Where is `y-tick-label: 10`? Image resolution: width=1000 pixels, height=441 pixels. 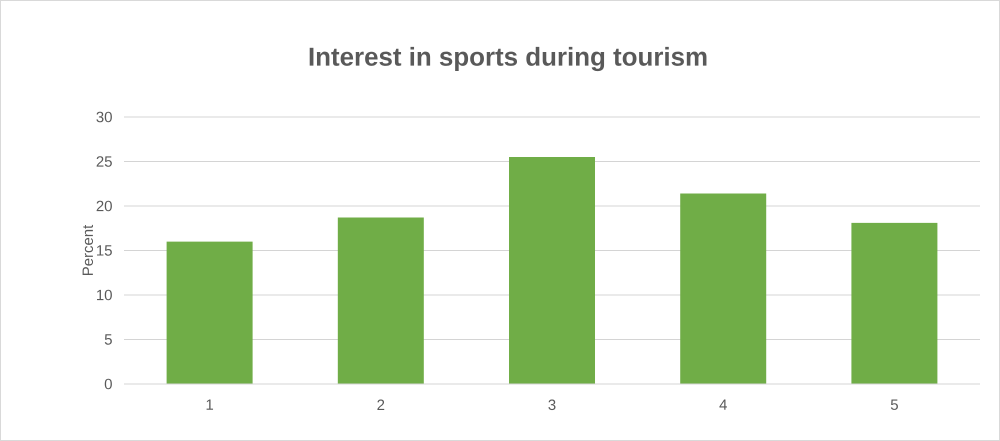
y-tick-label: 10 is located at coordinates (104, 295).